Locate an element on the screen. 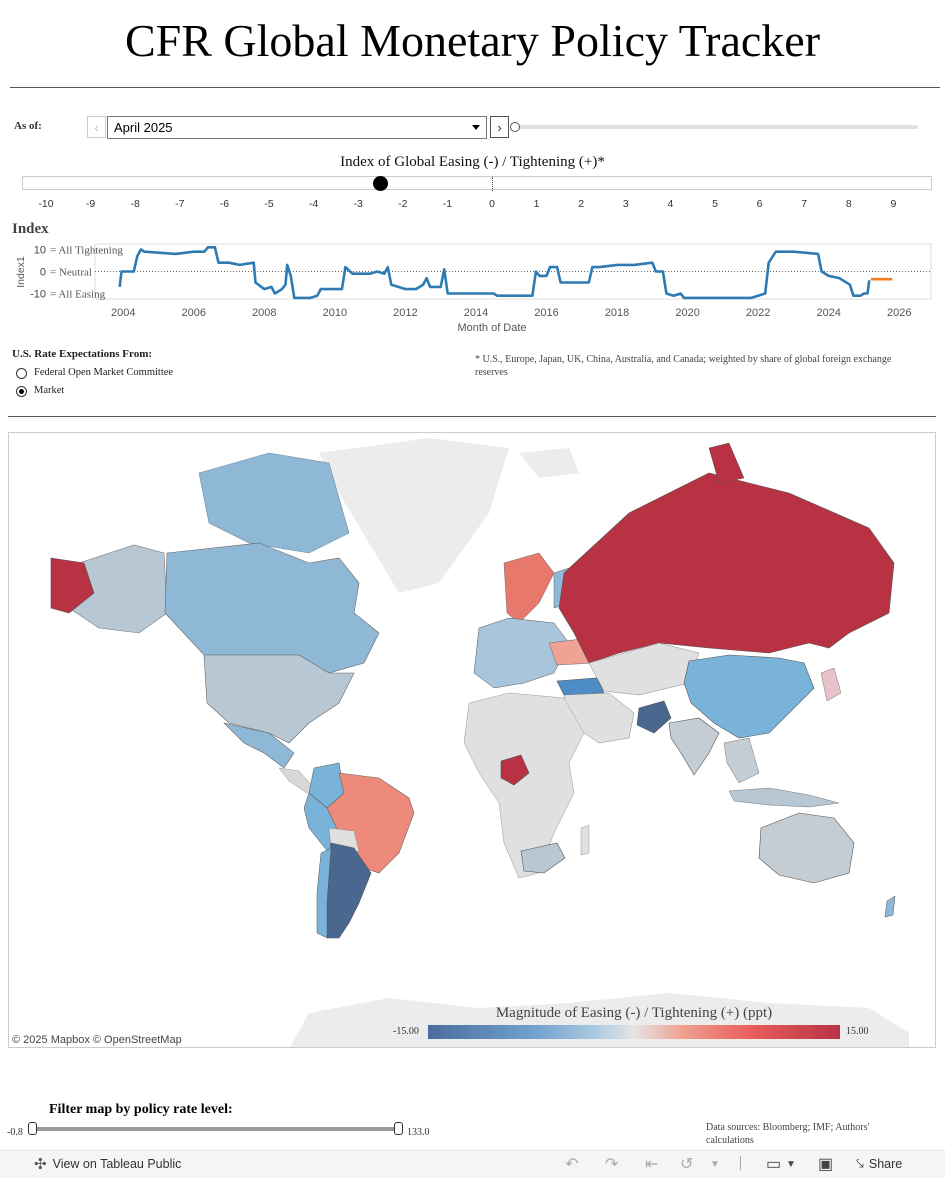 The height and width of the screenshot is (1178, 945). index-tick-label: 7 is located at coordinates (804, 204).